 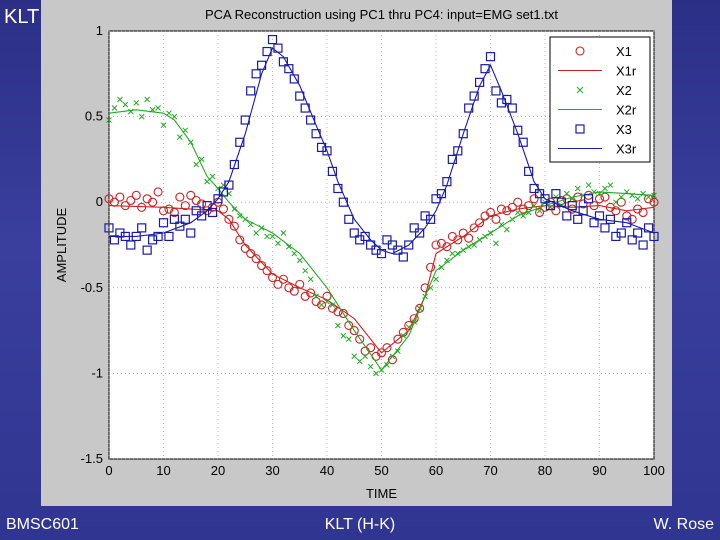 What do you see at coordinates (99, 30) in the screenshot?
I see `y-tick-label: 1` at bounding box center [99, 30].